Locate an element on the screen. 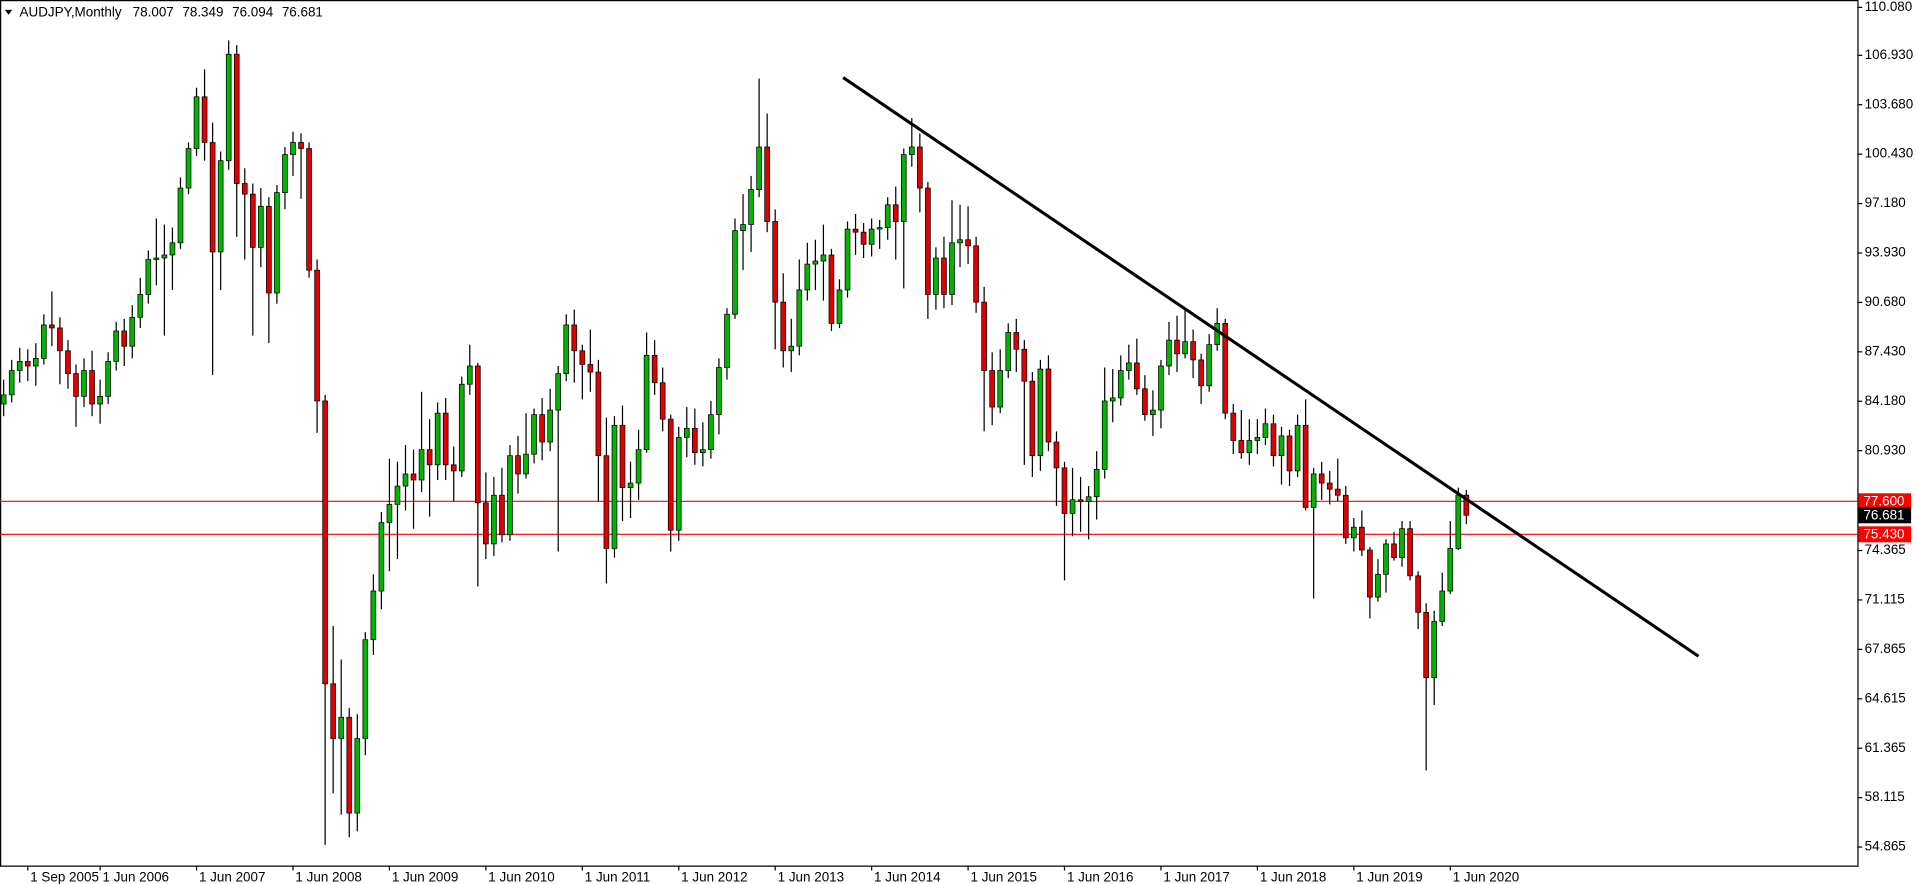 The image size is (1916, 884). header-open: 78.007 is located at coordinates (153, 11).